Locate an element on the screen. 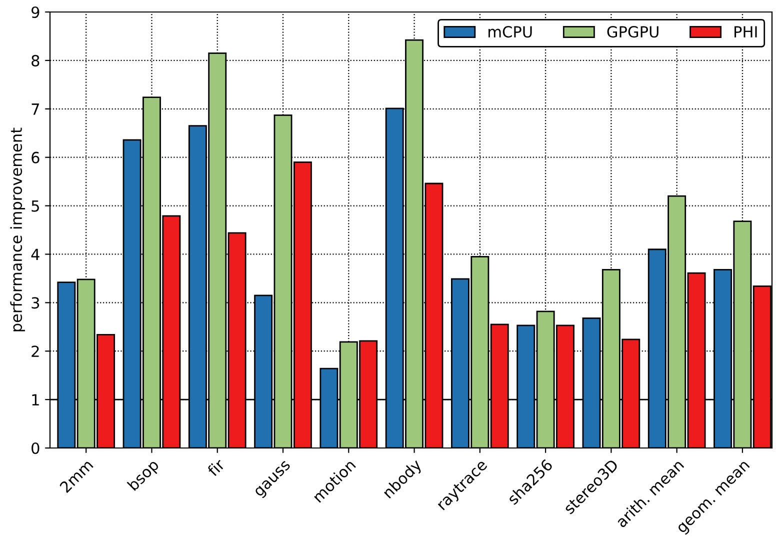 This screenshot has height=551, width=779. y-tick-label: 4 is located at coordinates (35, 254).